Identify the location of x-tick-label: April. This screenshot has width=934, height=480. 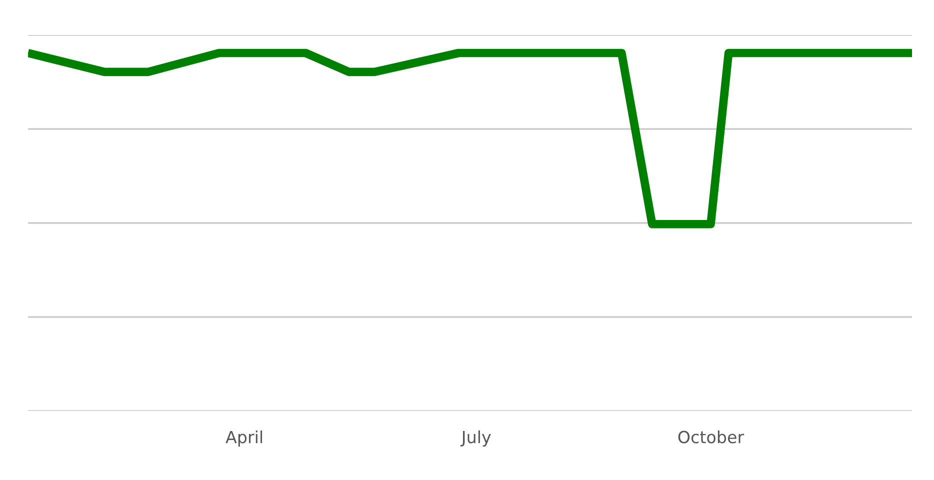
(244, 438).